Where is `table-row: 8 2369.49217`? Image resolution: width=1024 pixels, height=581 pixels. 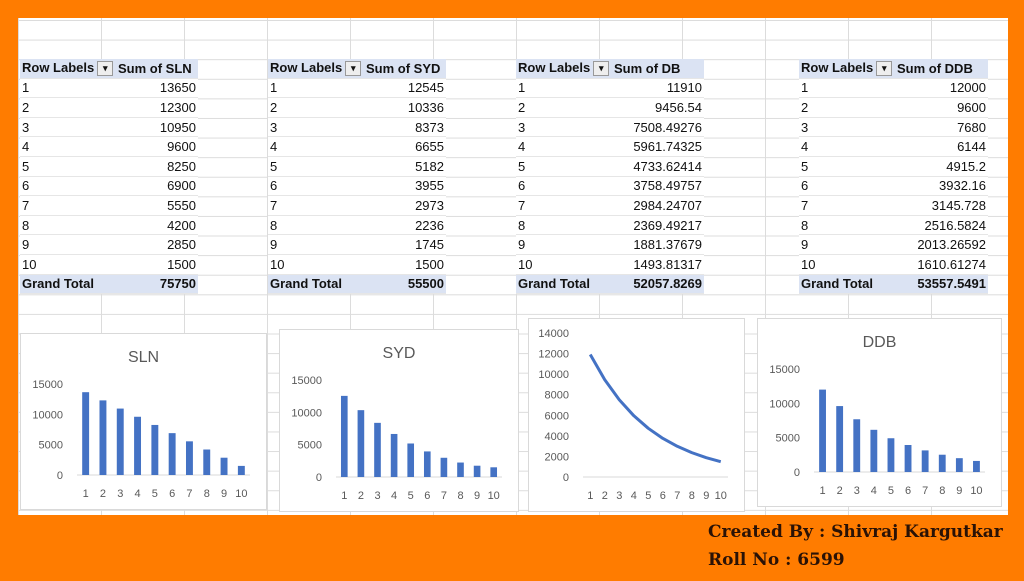
table-row: 8 2369.49217 is located at coordinates (610, 225).